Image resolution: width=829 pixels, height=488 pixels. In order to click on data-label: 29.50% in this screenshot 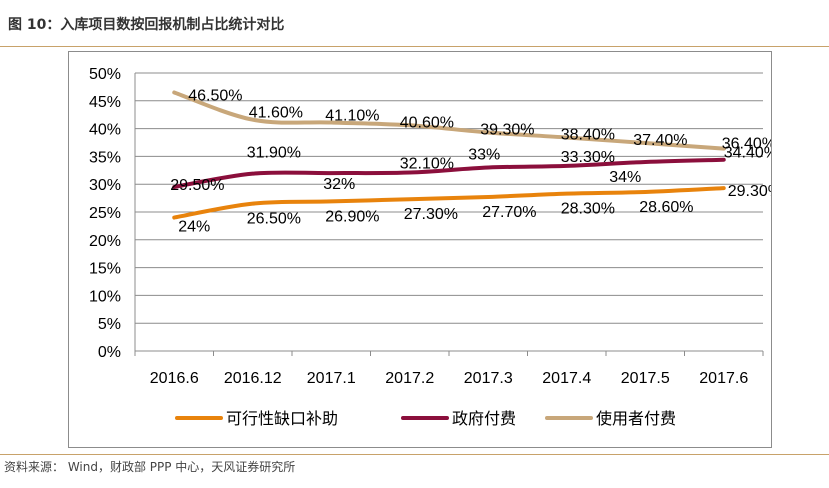, I will do `click(197, 185)`.